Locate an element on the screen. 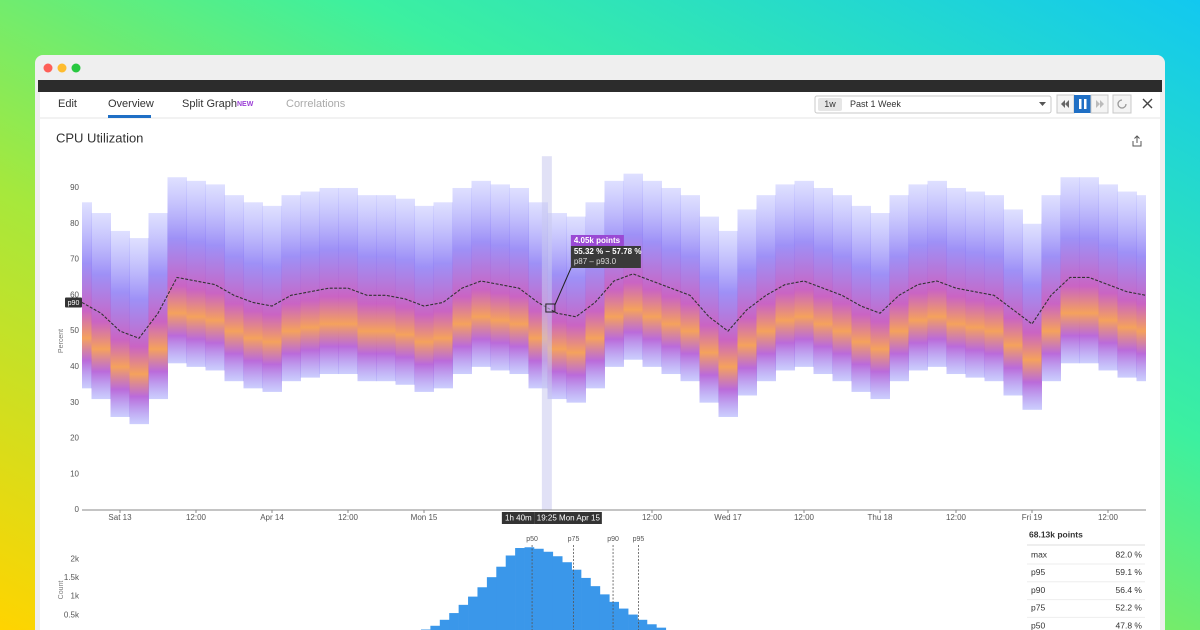 This screenshot has height=630, width=1200. cursor-duration: 1h 40m is located at coordinates (518, 518).